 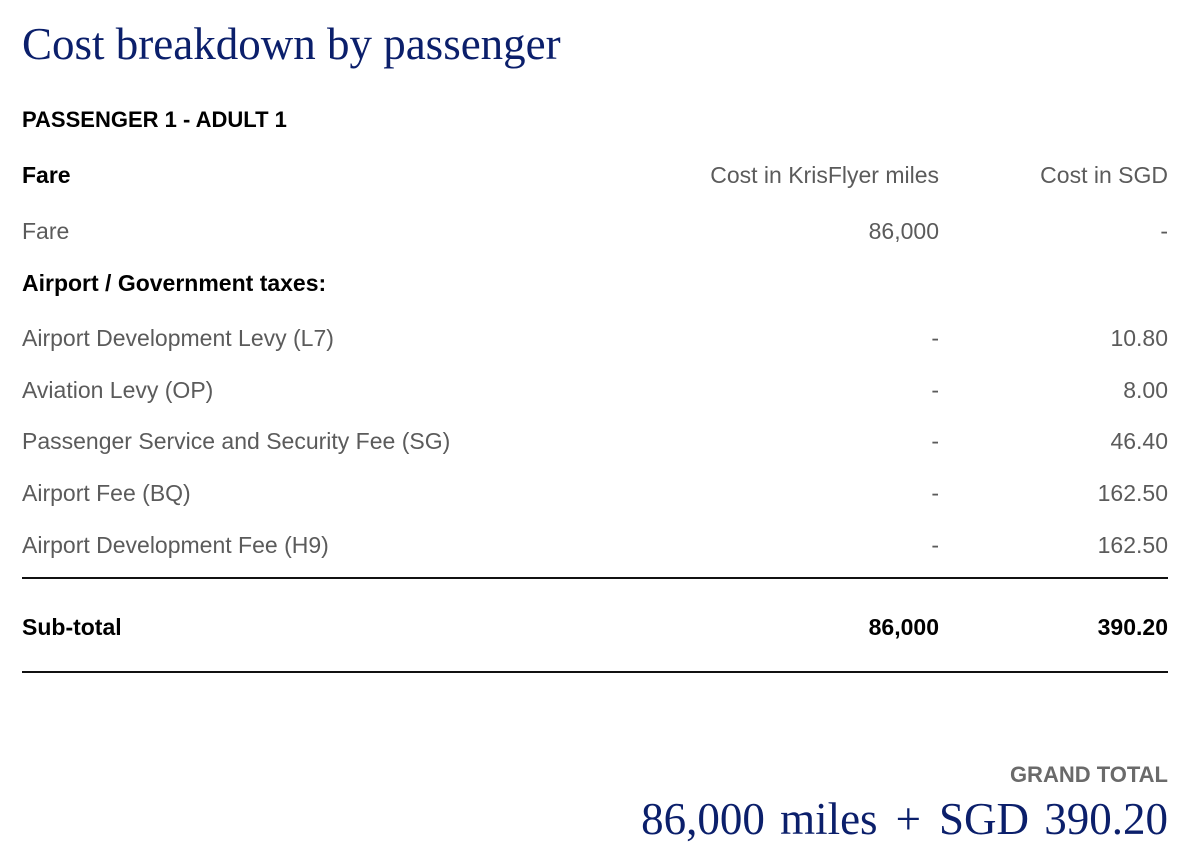 What do you see at coordinates (595, 627) in the screenshot?
I see `subtotal-row: Sub-total 86,000 390.20` at bounding box center [595, 627].